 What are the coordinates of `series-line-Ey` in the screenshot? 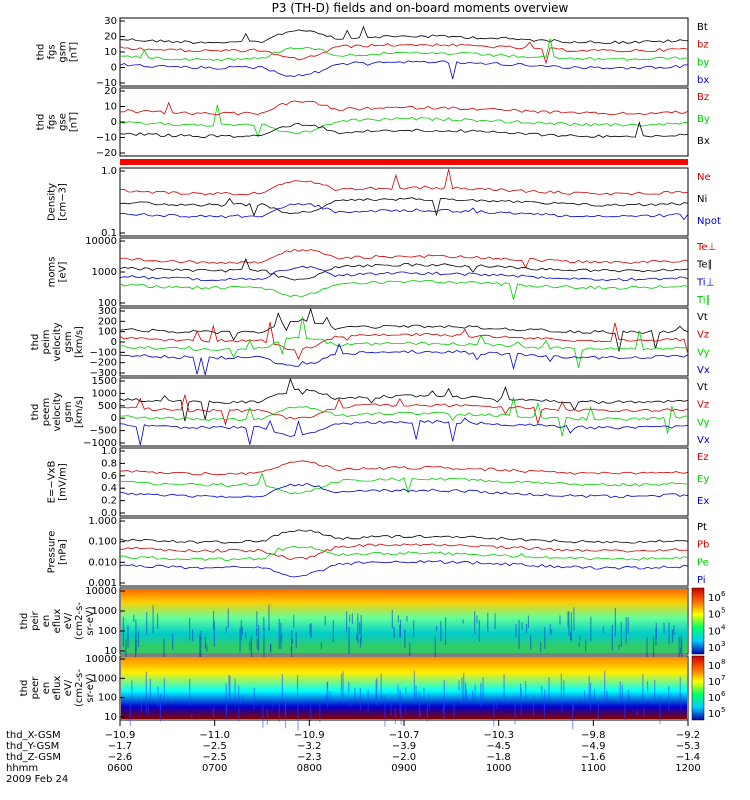 It's located at (404, 483).